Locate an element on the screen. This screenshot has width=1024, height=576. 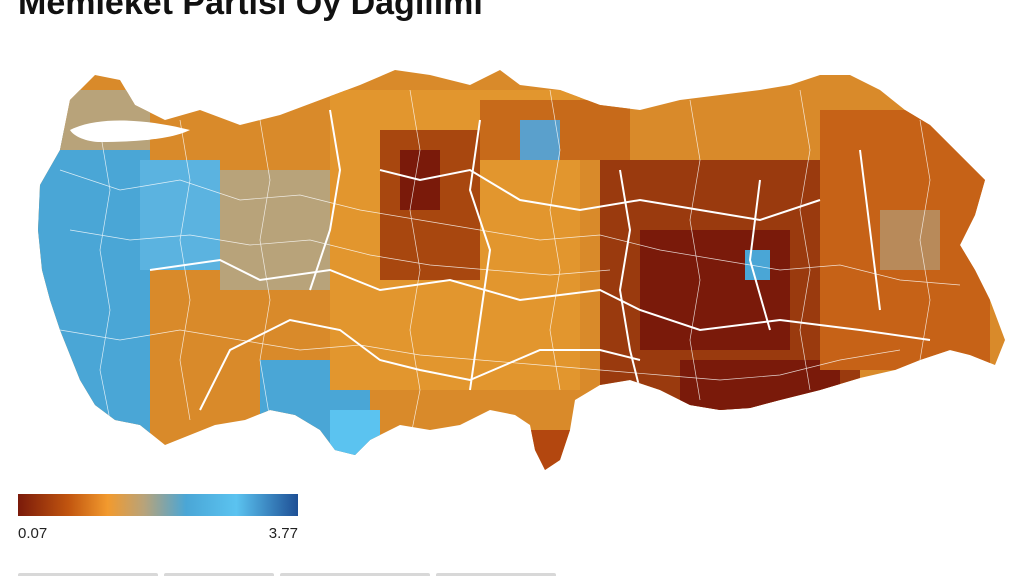
region-east-darkest is located at coordinates (715, 290).